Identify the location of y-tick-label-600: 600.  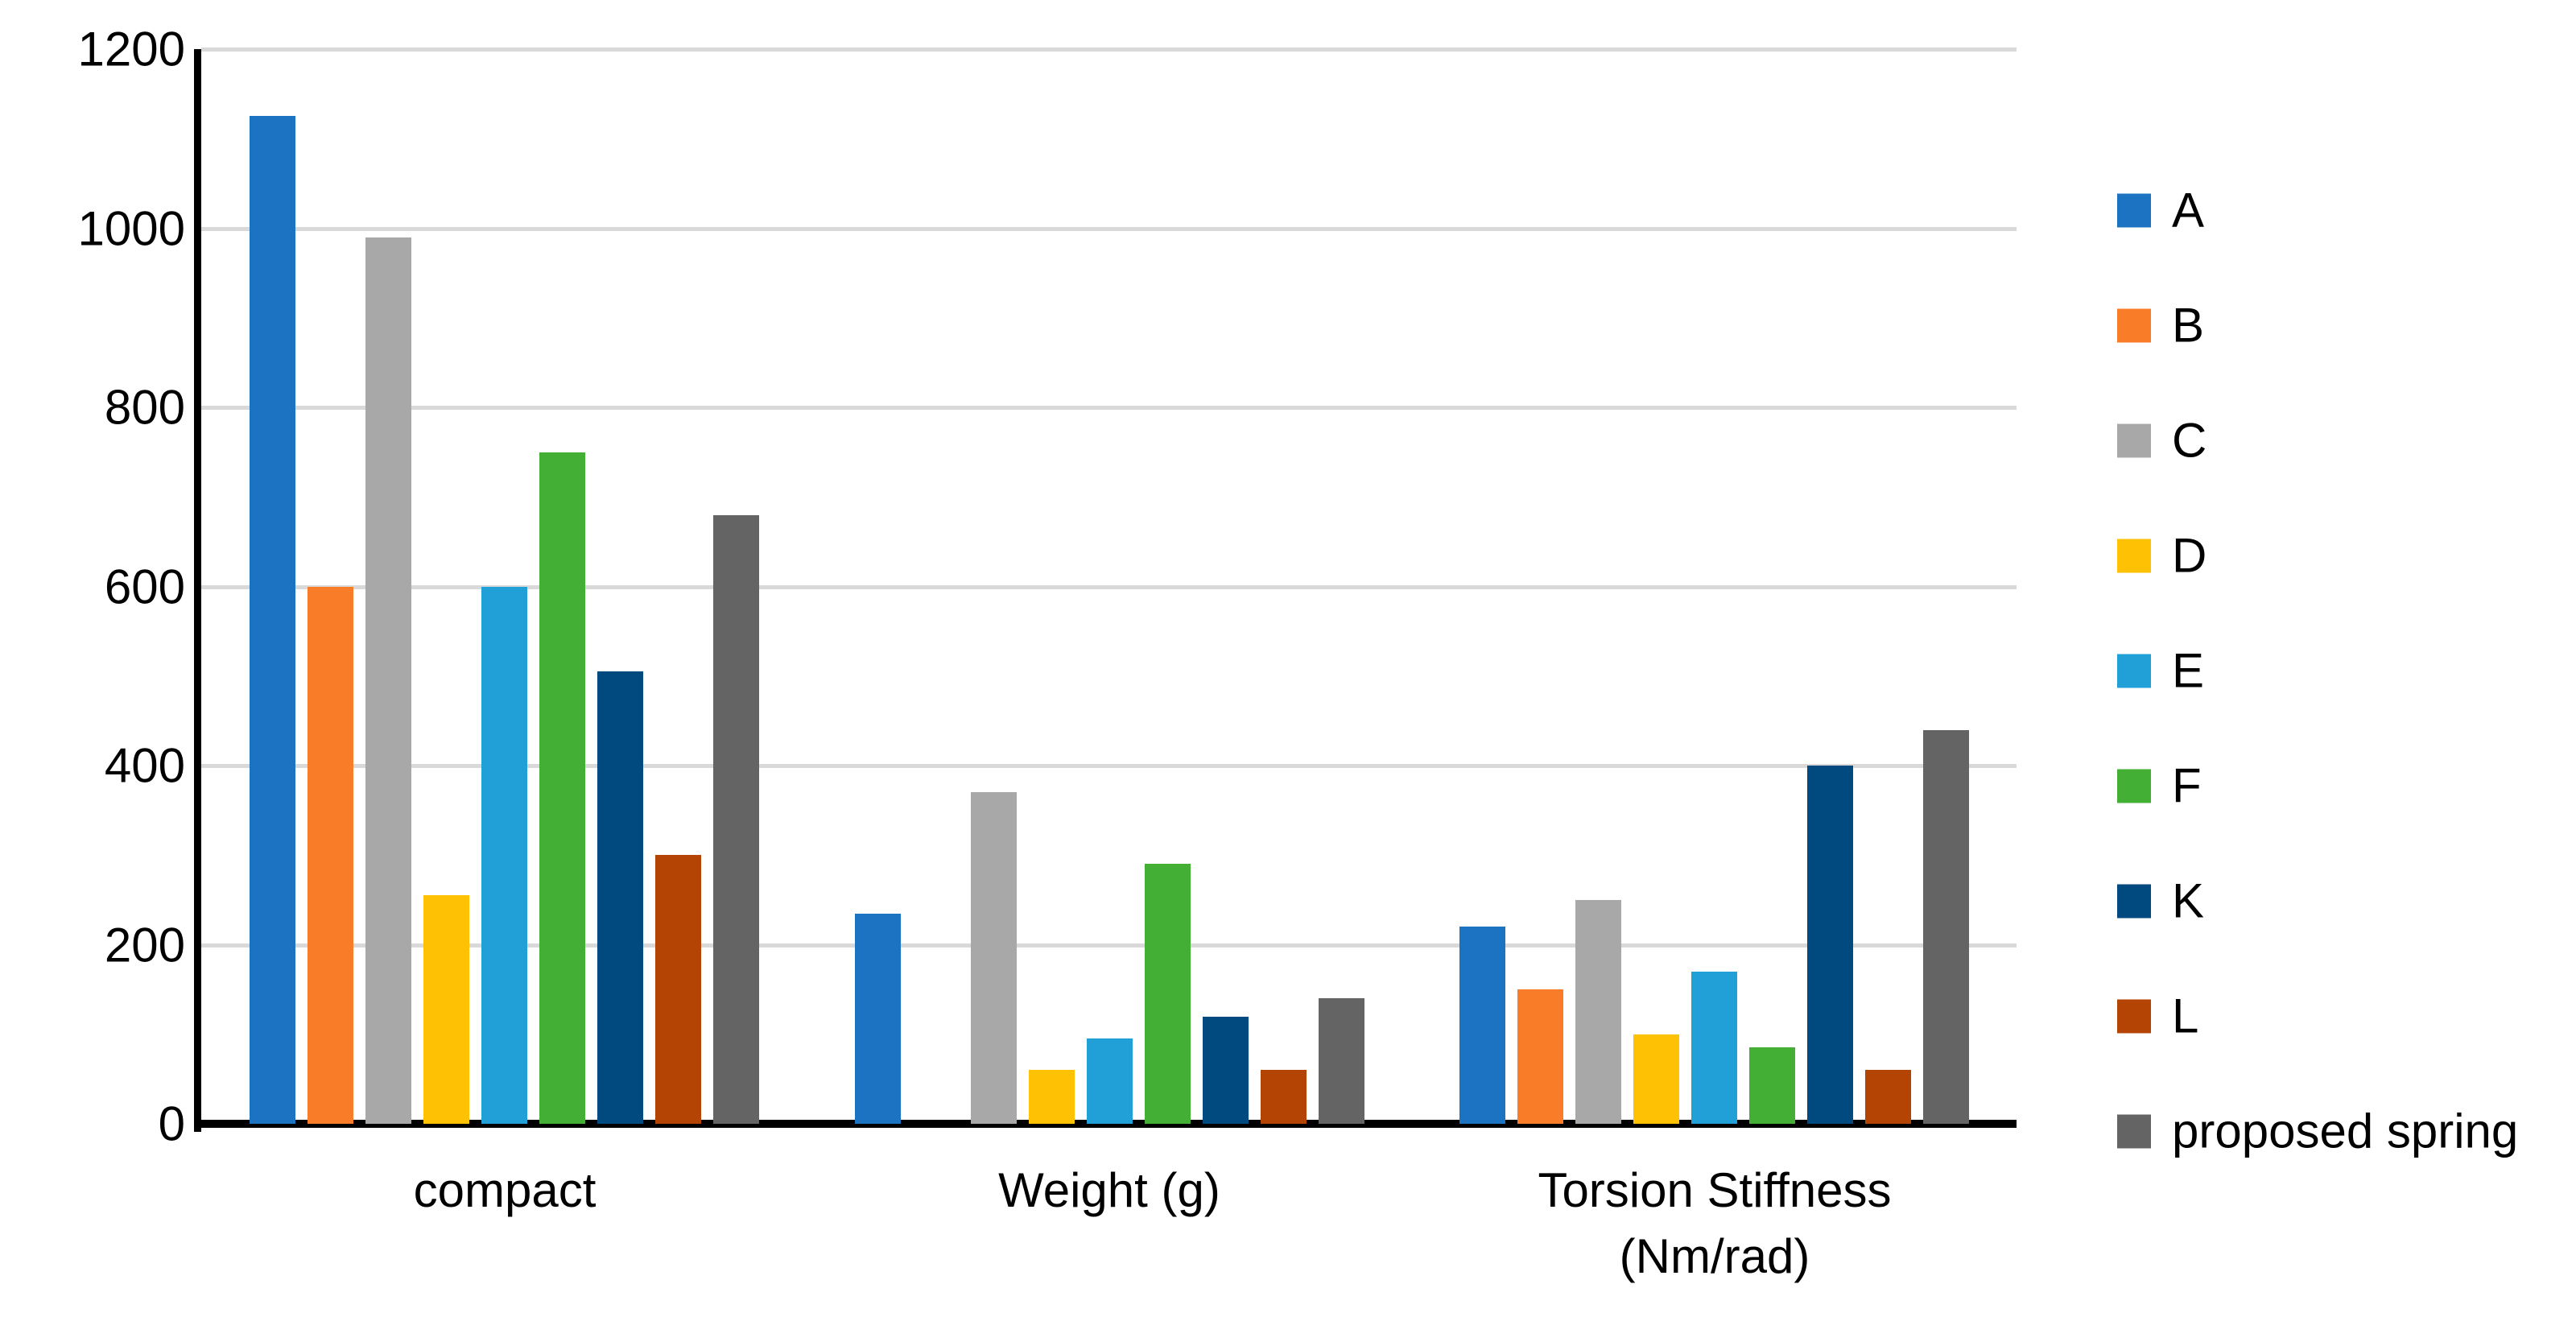
(144, 586).